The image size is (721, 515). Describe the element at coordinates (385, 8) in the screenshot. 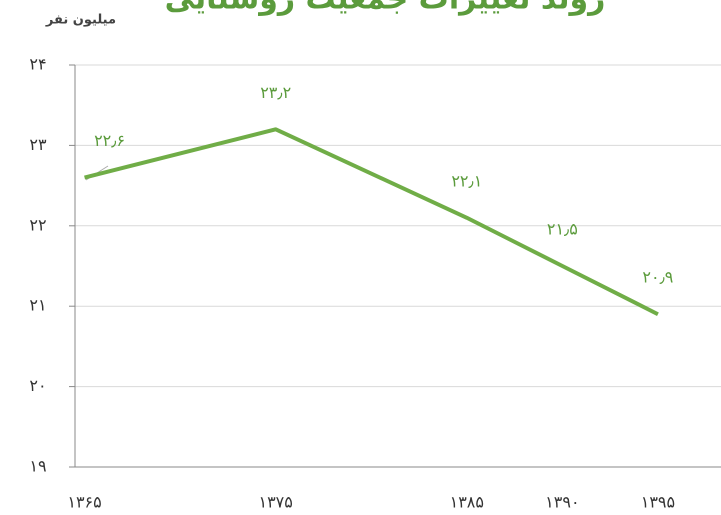

I see `chart-title: روند تغییرات جمعیت روستایی` at that location.